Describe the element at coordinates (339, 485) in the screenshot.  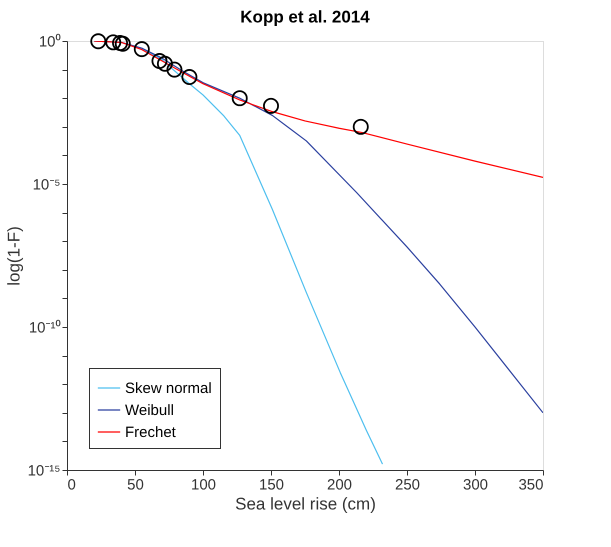
I see `x-tick-label: 200` at that location.